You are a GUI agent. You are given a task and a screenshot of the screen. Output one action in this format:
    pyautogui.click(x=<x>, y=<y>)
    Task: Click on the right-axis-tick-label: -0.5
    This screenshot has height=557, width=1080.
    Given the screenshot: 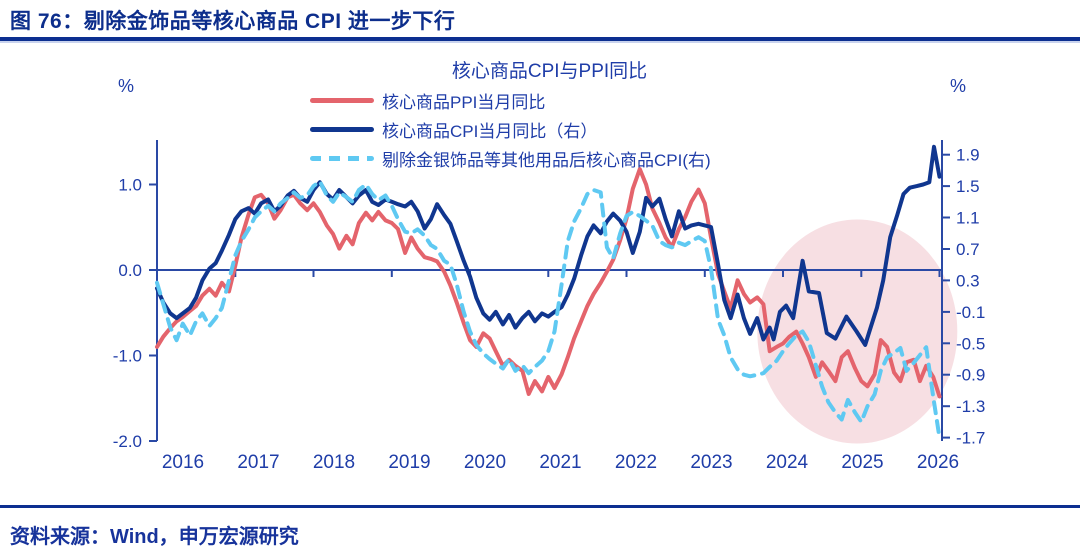 What is the action you would take?
    pyautogui.click(x=970, y=343)
    